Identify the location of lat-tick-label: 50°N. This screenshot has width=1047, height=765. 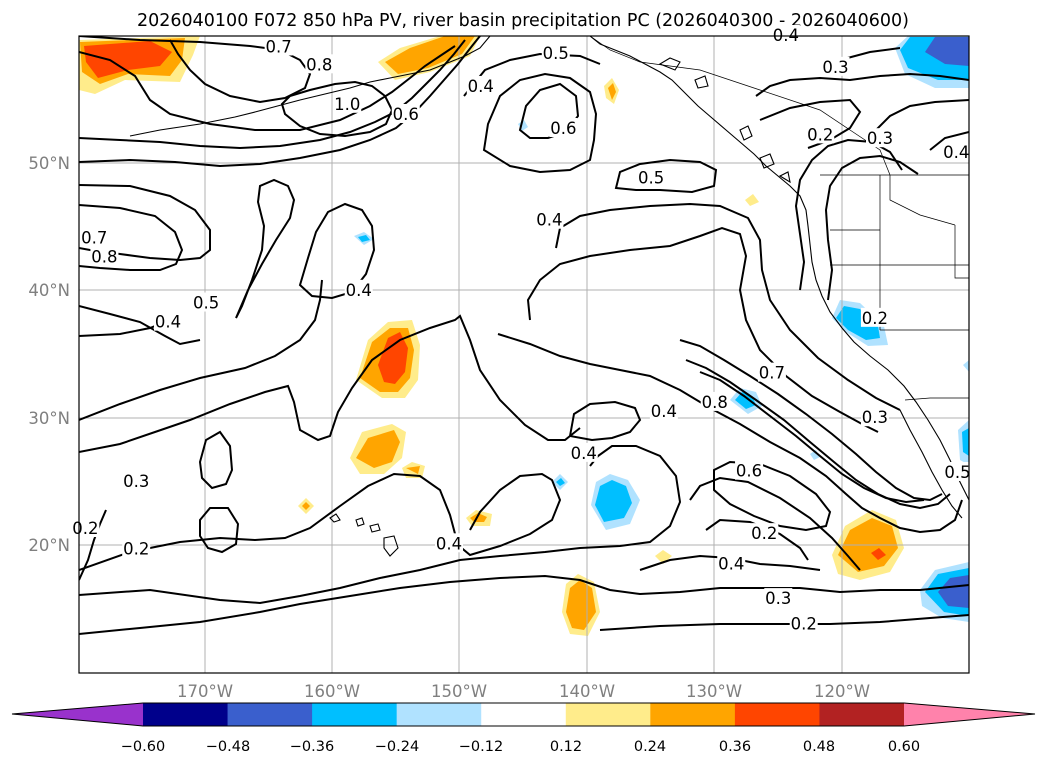
(49, 163).